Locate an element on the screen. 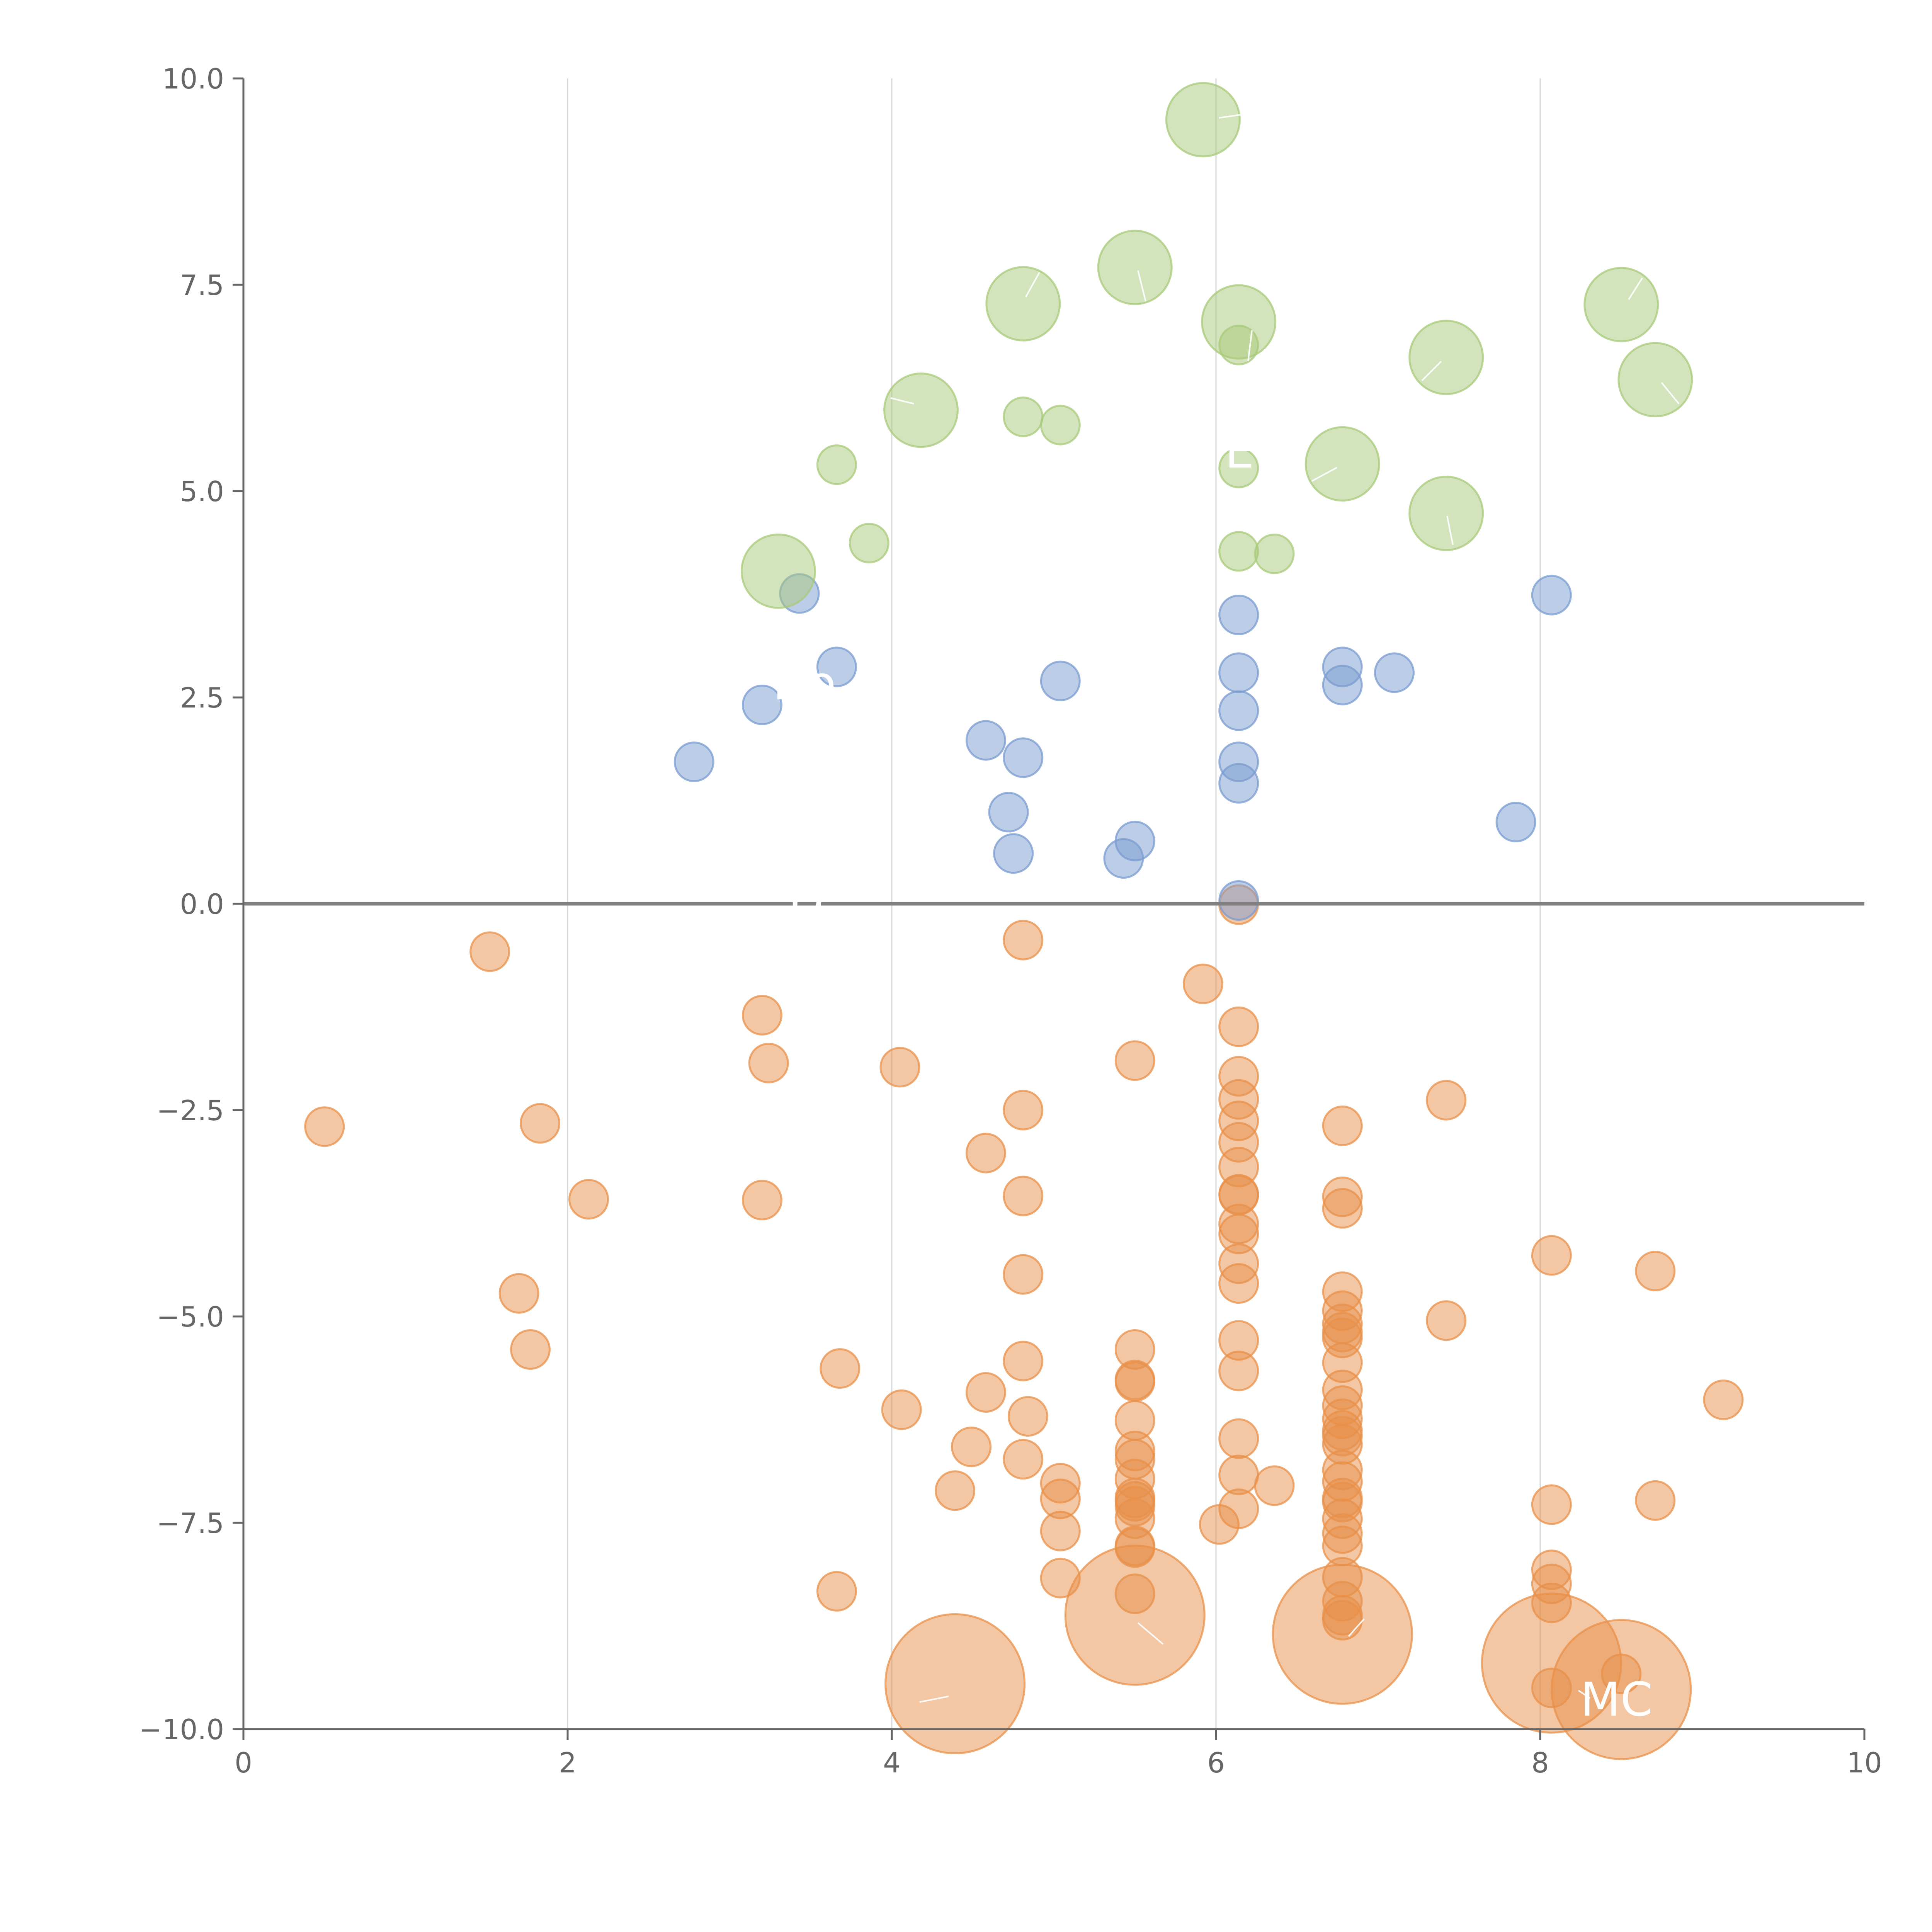 Image resolution: width=1932 pixels, height=1932 pixels. x-tick-label: 4 is located at coordinates (892, 1763).